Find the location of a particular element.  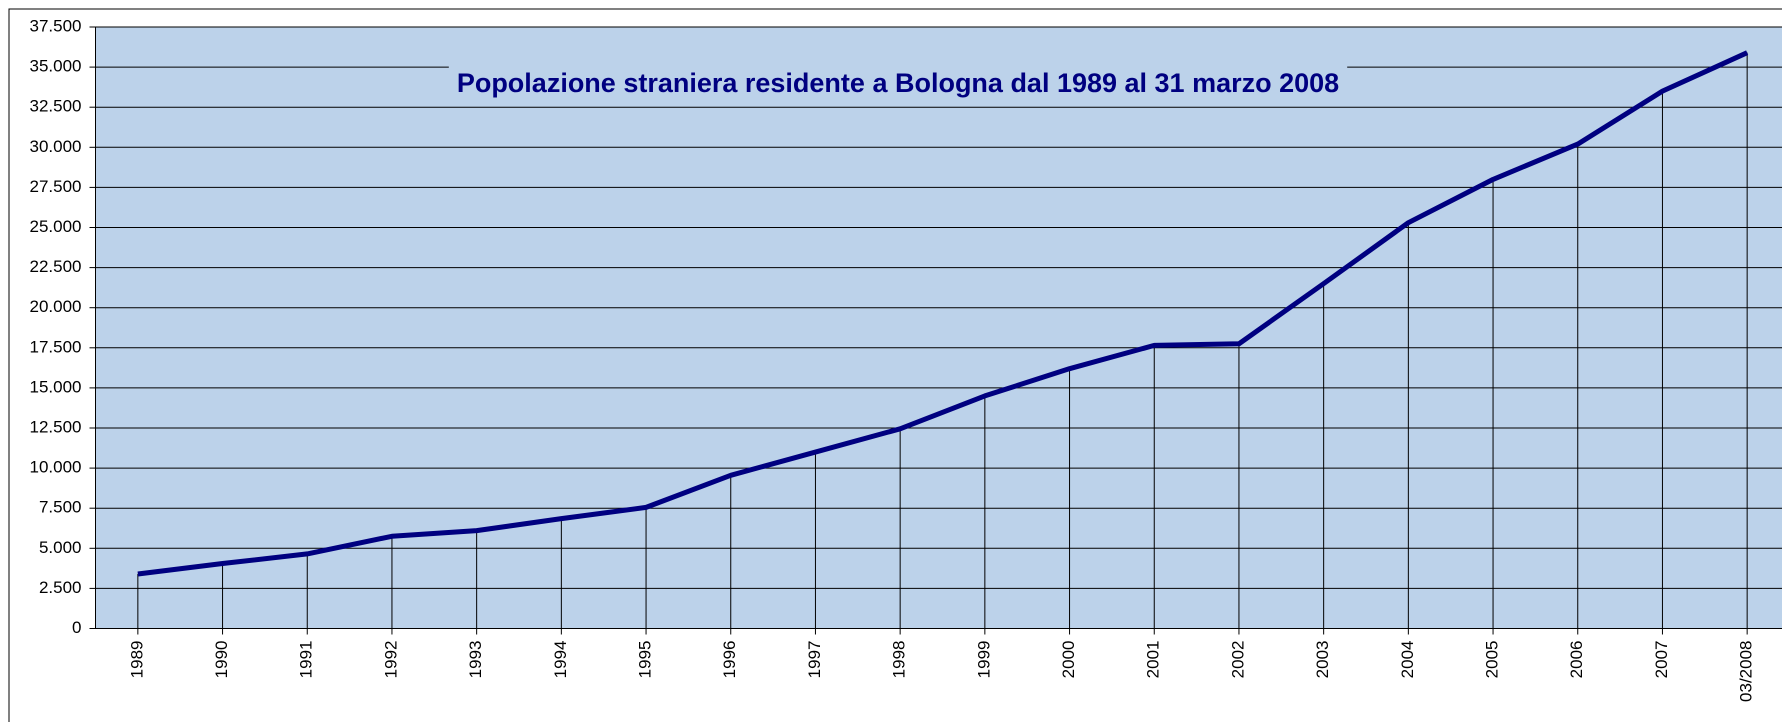

x-tick-label: 1998 is located at coordinates (899, 660).